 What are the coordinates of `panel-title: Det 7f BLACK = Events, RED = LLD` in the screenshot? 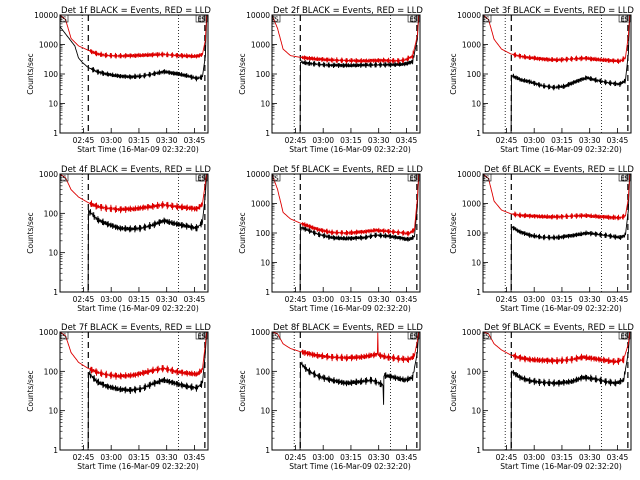 It's located at (136, 328).